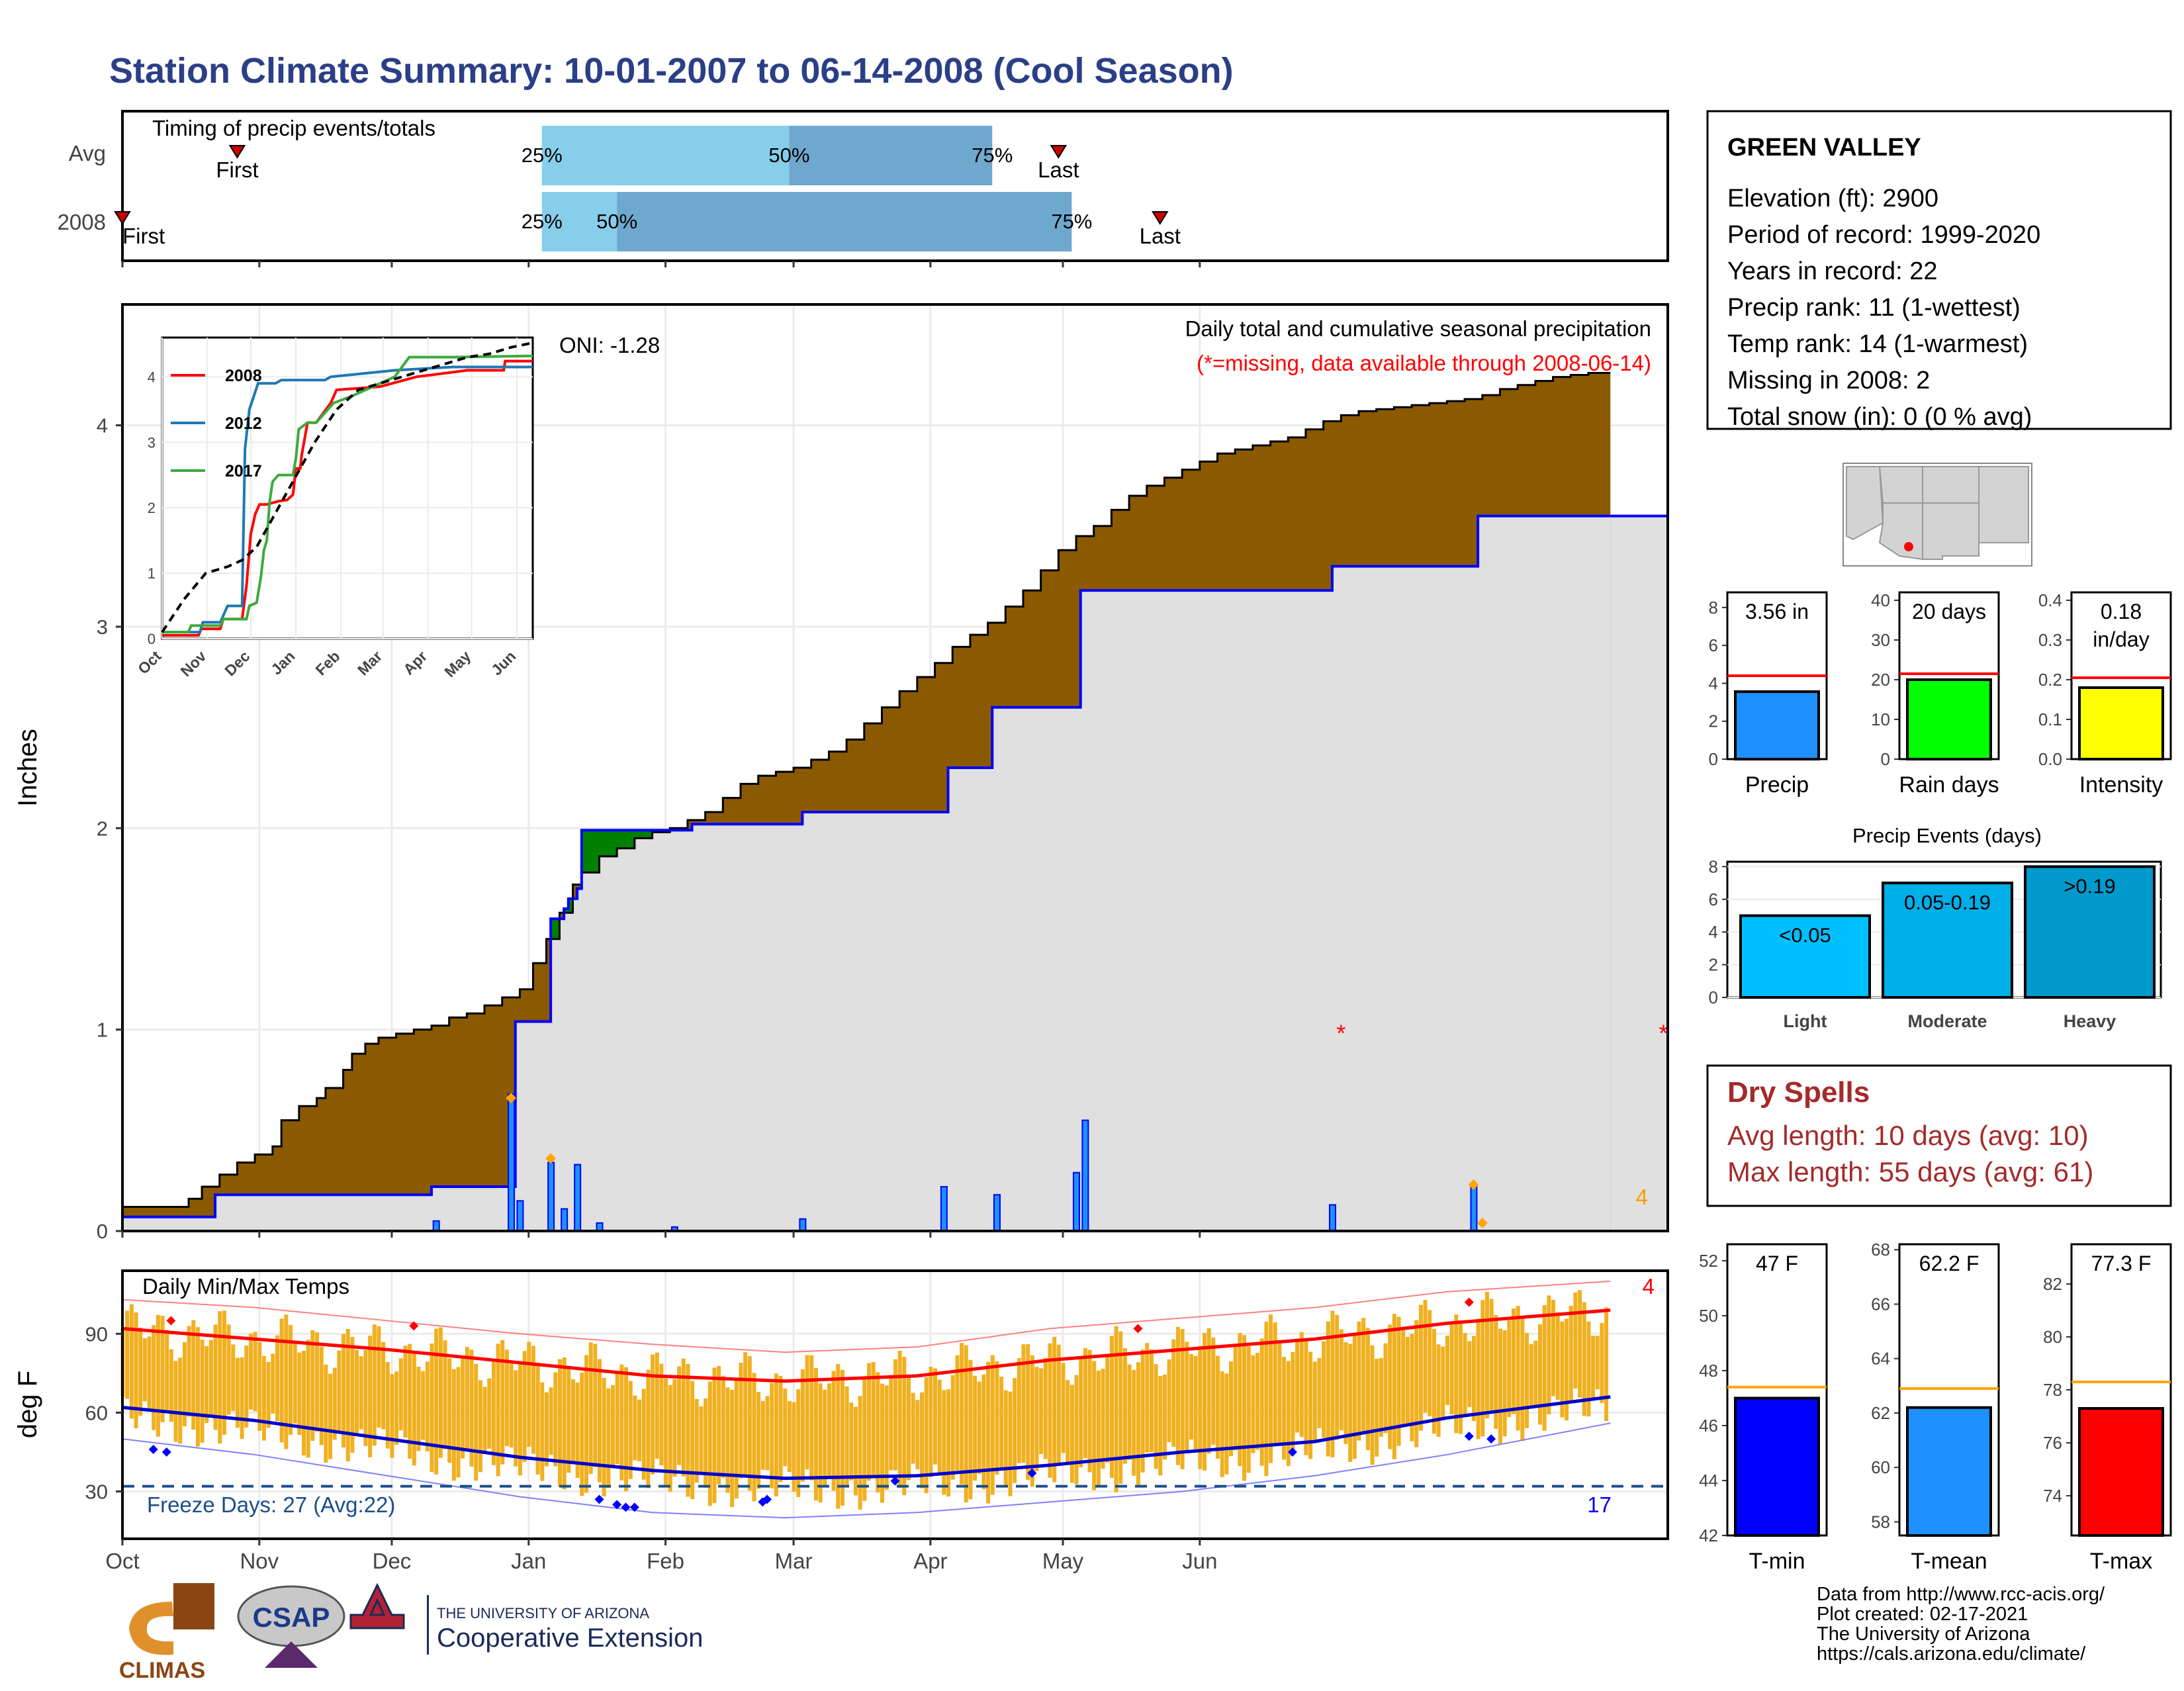 The image size is (2184, 1691). I want to click on timing-pct-label: 25%, so click(542, 155).